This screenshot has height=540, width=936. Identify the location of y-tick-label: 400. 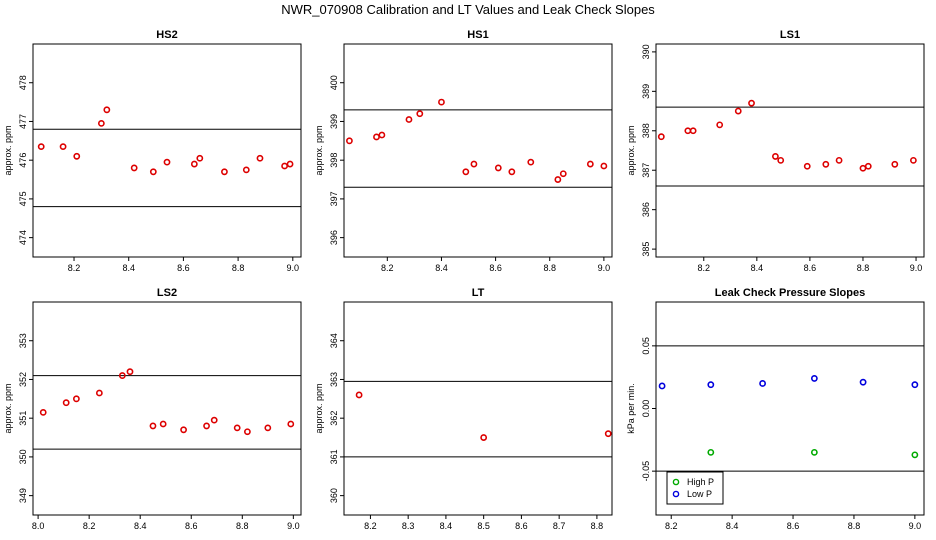
(334, 82).